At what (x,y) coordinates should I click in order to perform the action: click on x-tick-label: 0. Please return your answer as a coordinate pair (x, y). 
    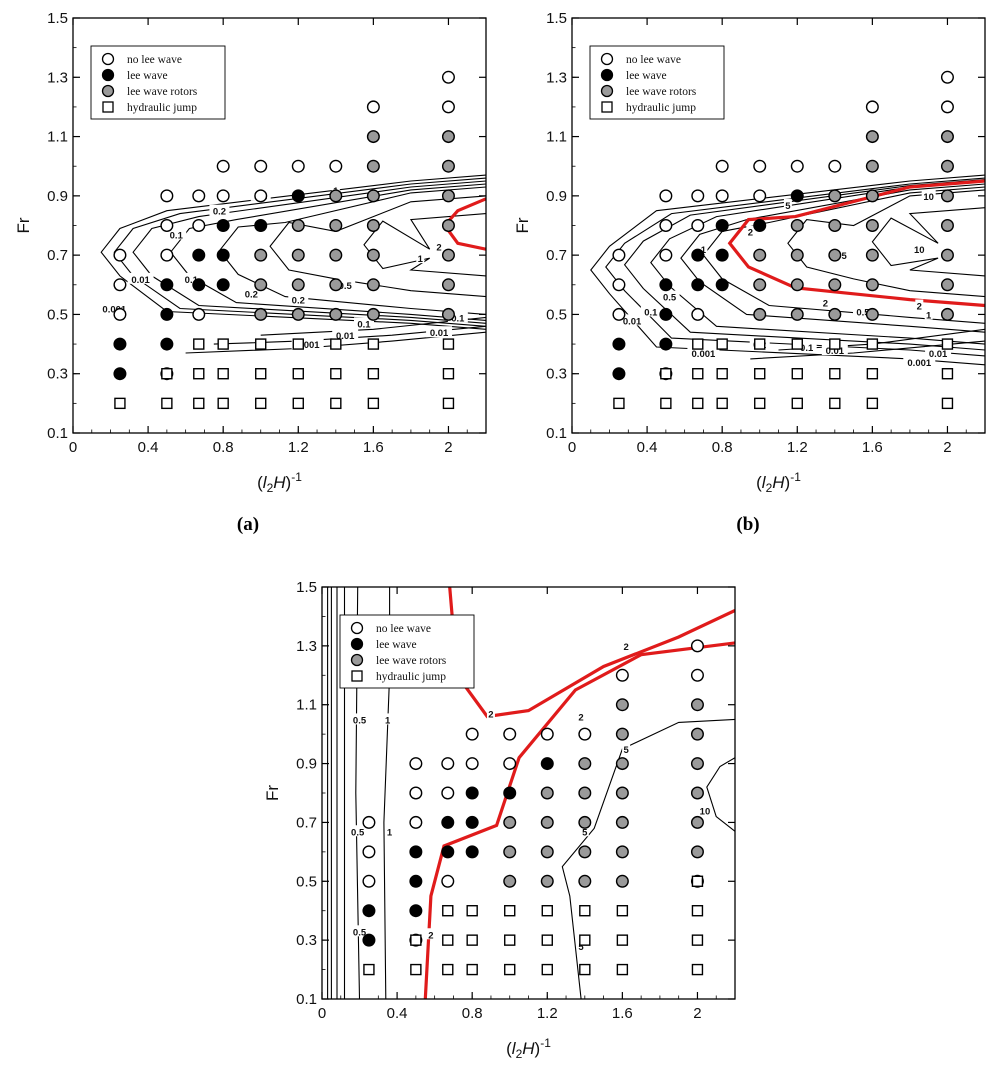
    Looking at the image, I should click on (322, 1013).